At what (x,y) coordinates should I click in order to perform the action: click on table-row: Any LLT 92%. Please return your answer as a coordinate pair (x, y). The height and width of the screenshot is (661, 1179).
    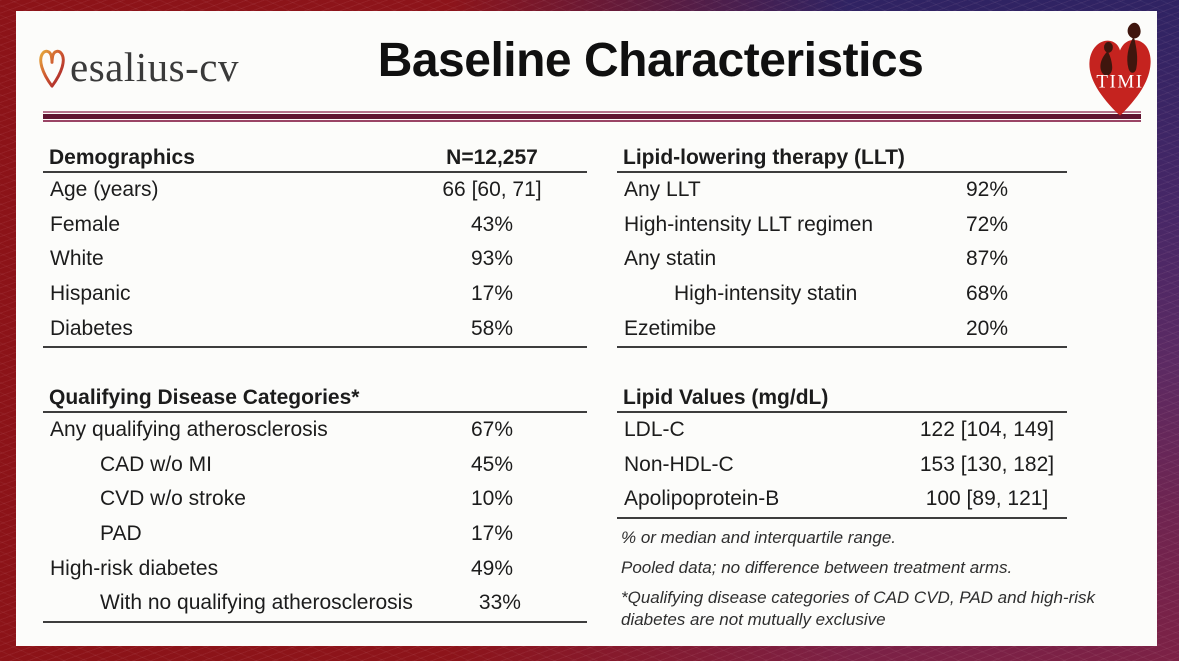
    Looking at the image, I should click on (842, 190).